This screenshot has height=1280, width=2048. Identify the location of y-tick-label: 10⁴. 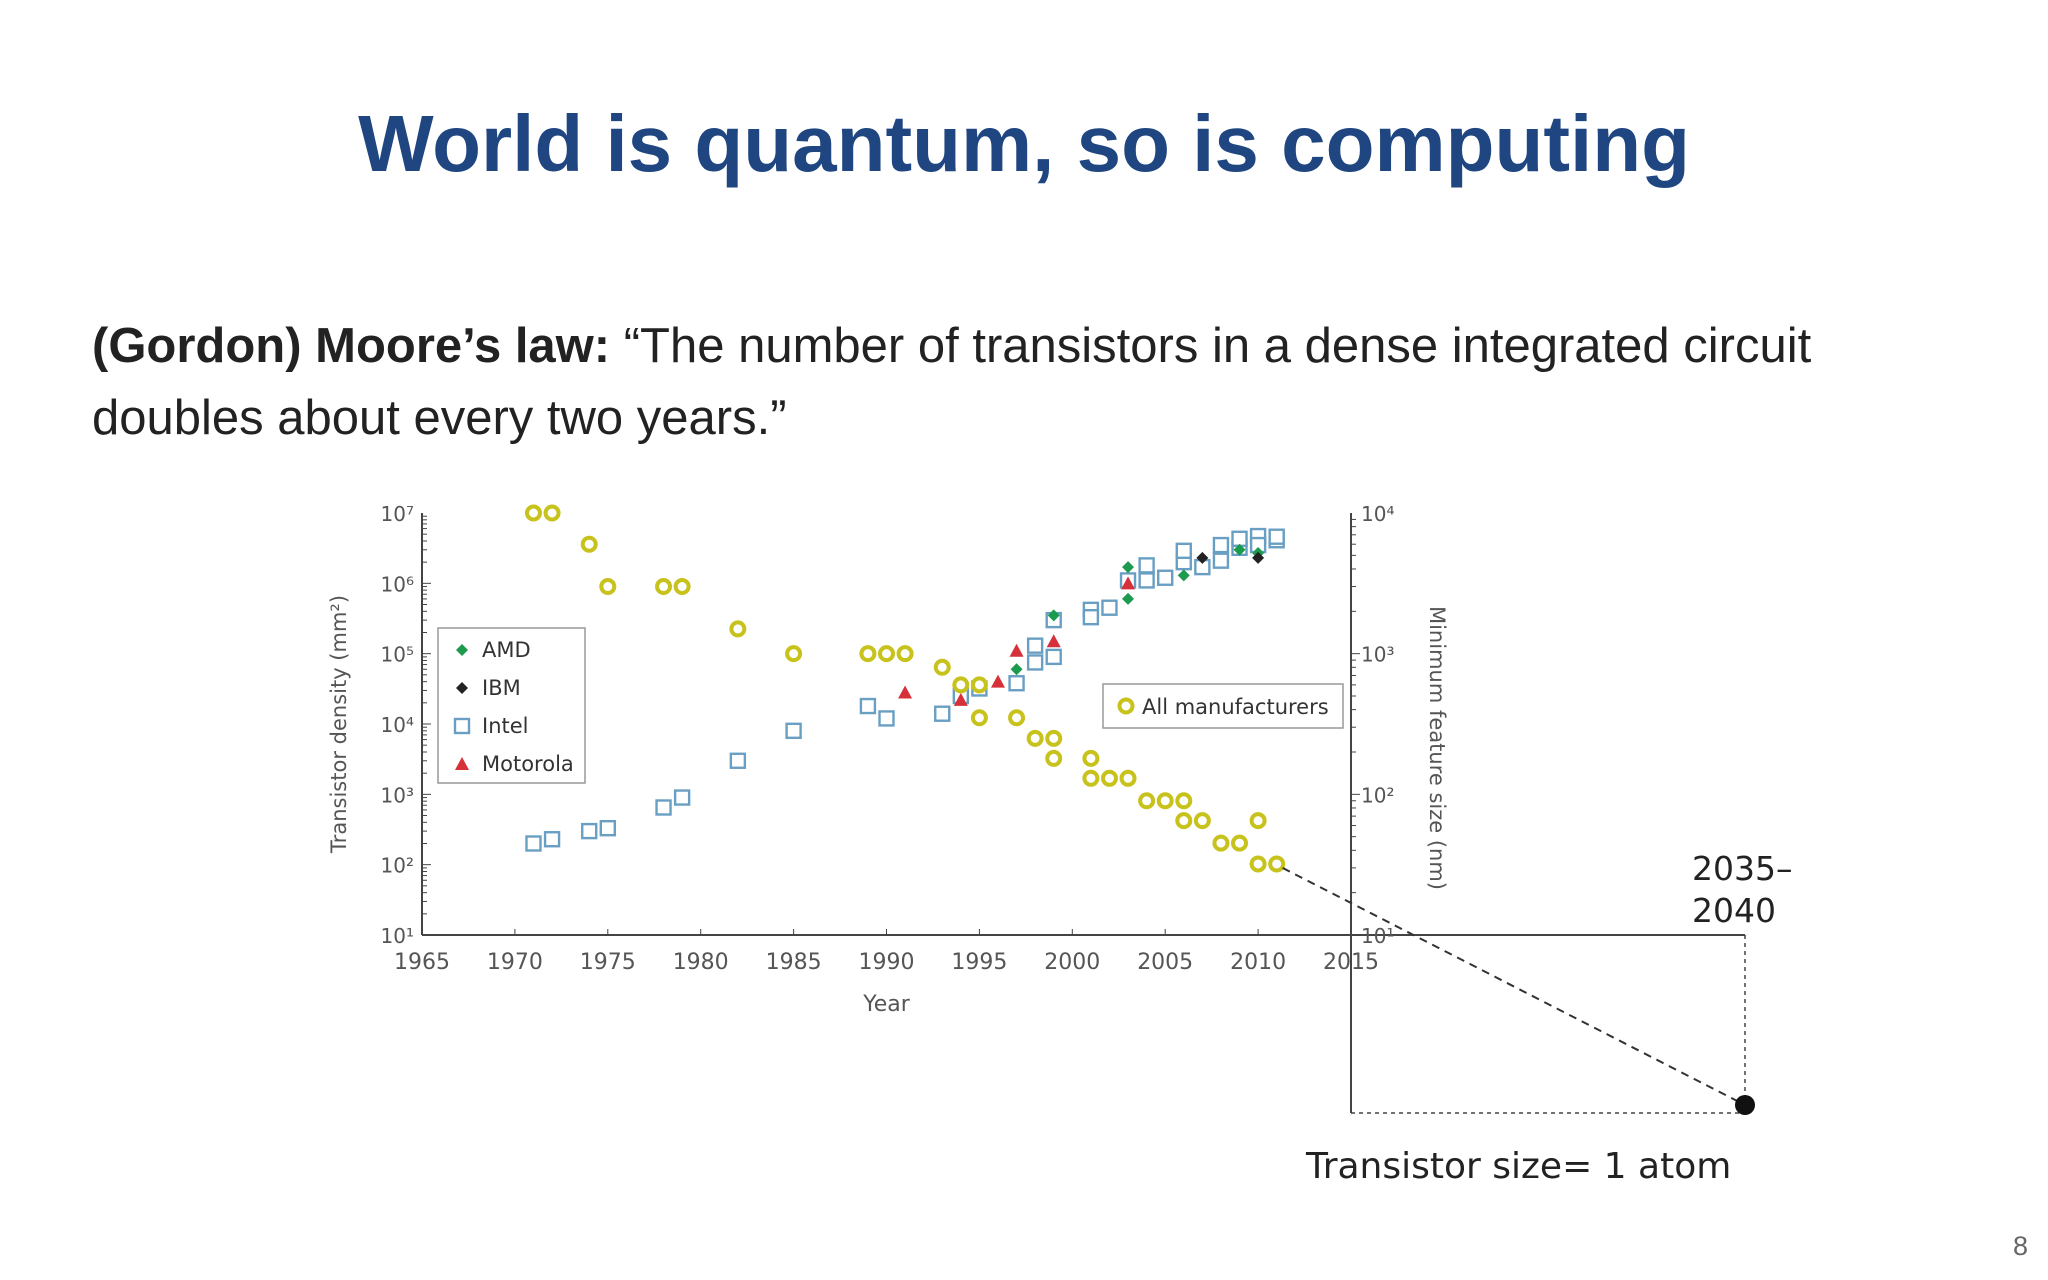
(397, 725).